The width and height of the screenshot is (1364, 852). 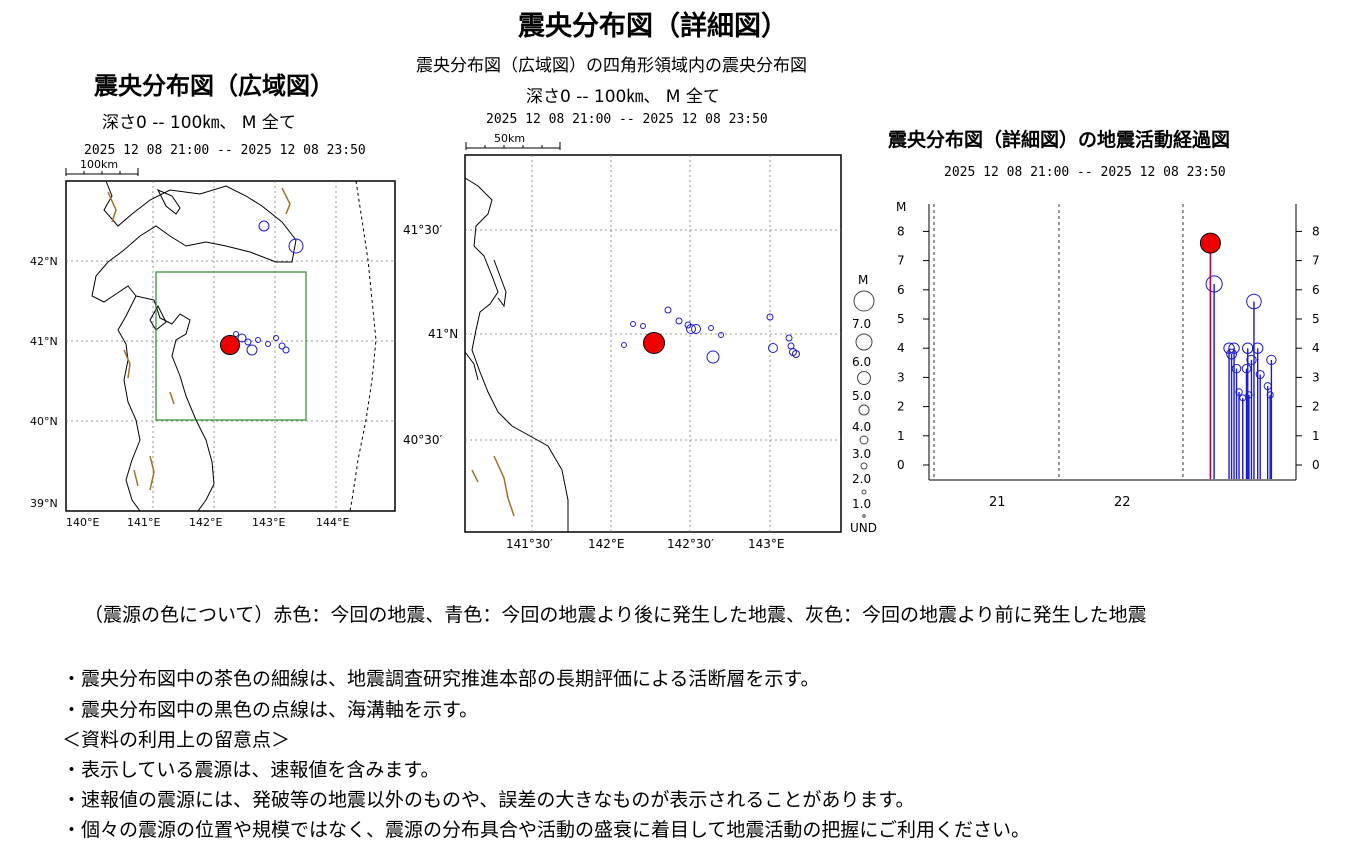 What do you see at coordinates (268, 522) in the screenshot?
I see `wide-lon-label-143: 143°E` at bounding box center [268, 522].